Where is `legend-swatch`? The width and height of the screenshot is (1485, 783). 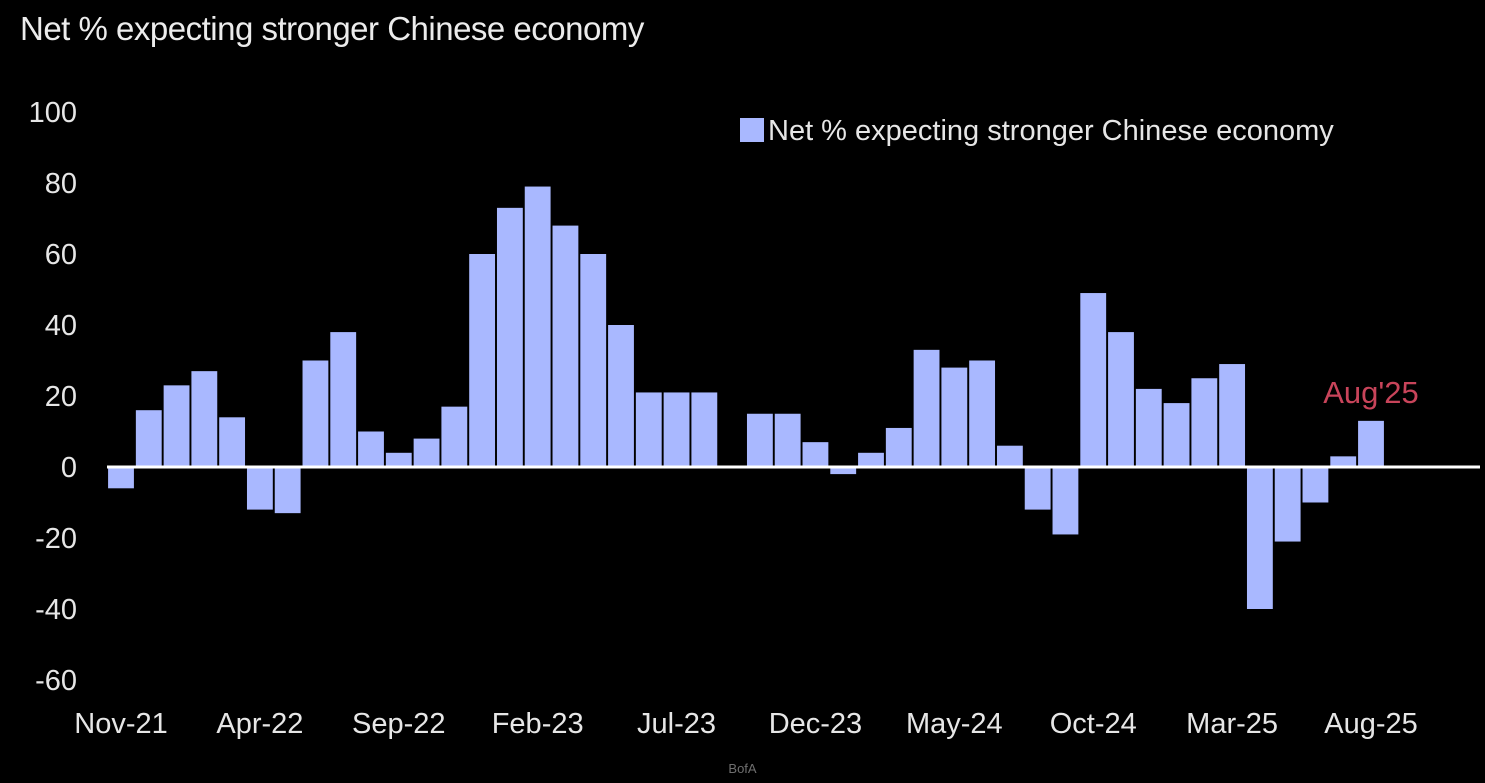 legend-swatch is located at coordinates (752, 130).